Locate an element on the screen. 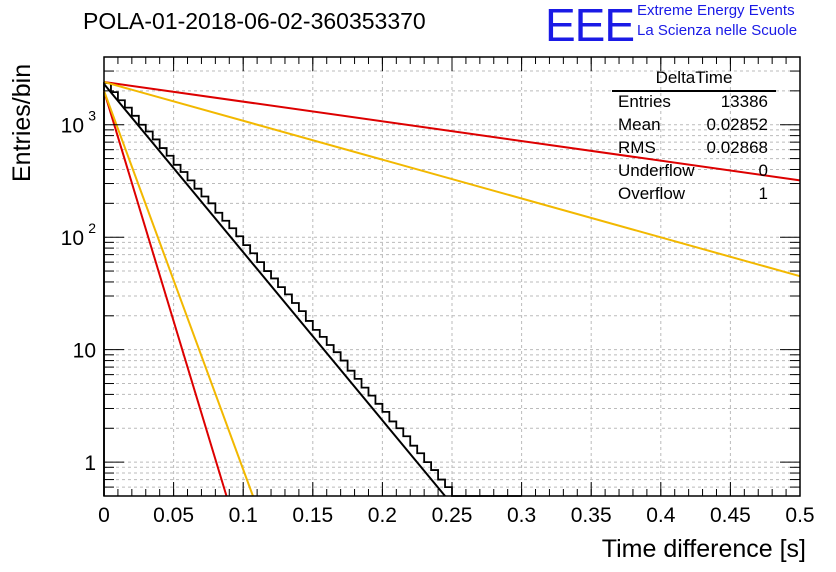 The image size is (836, 572). y-tick-exponent: 2 is located at coordinates (92, 228).